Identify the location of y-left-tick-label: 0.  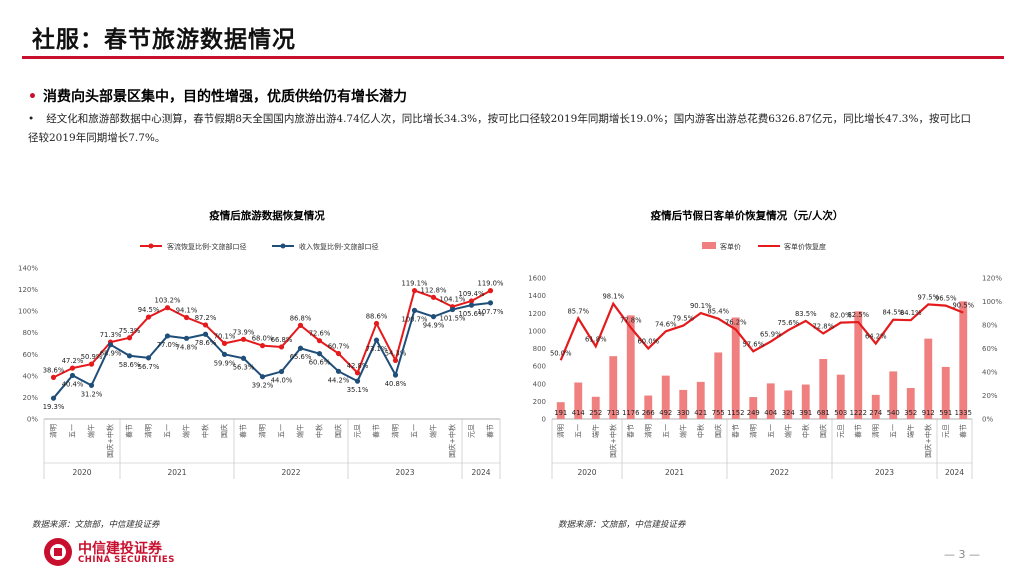
(544, 420).